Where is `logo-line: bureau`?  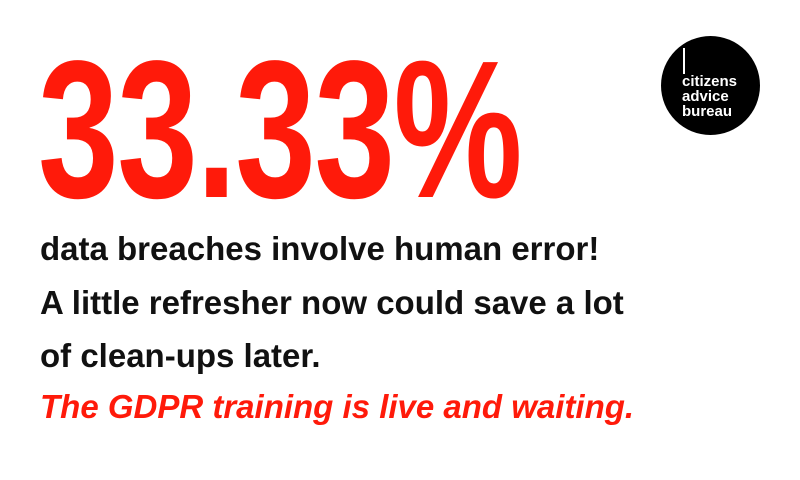
logo-line: bureau is located at coordinates (707, 111).